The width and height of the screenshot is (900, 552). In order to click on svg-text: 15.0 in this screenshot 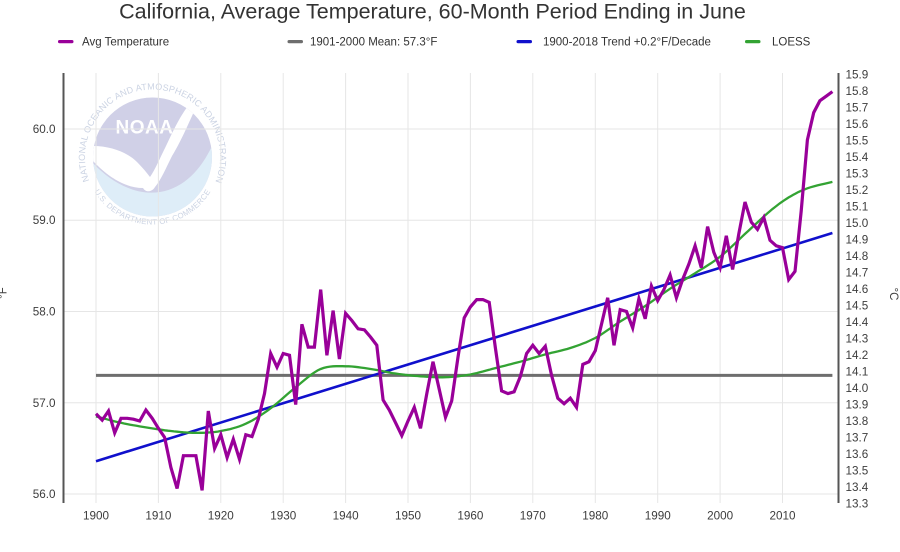, I will do `click(857, 223)`.